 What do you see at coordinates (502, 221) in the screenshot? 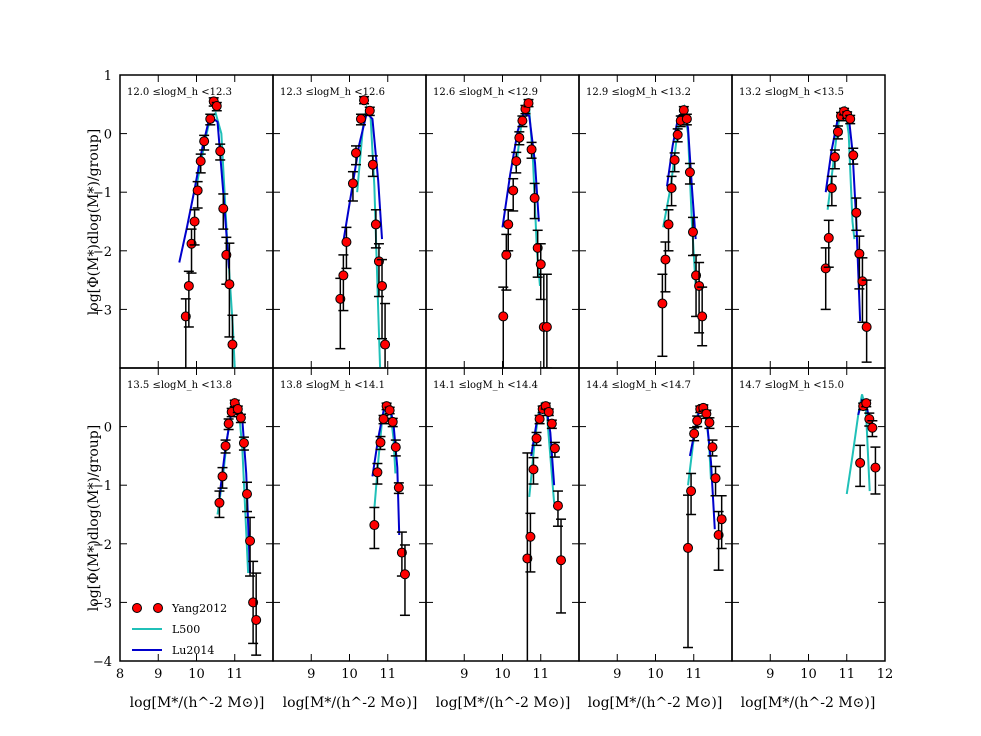
I see `panel-3: 12.6 ≤logM_h <12.9` at bounding box center [502, 221].